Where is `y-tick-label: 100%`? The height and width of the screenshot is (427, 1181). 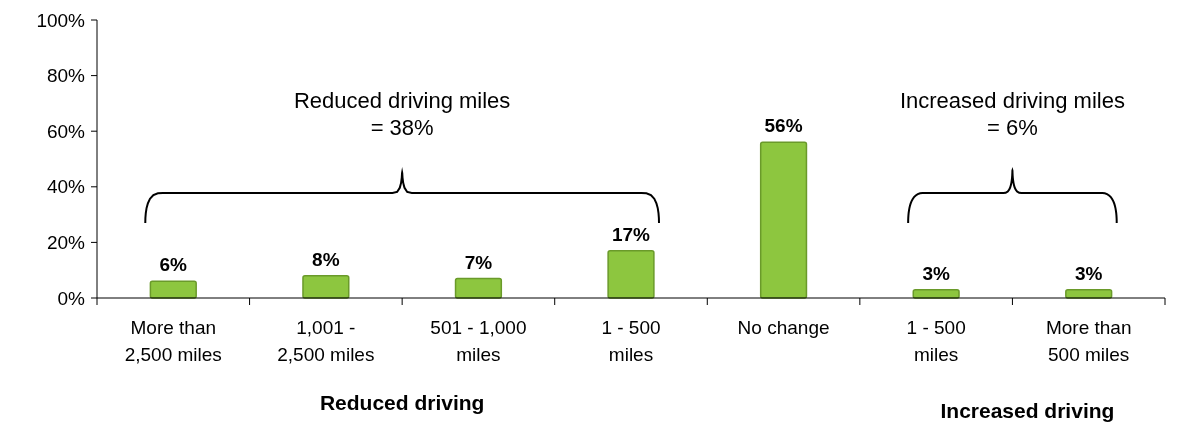
y-tick-label: 100% is located at coordinates (61, 20).